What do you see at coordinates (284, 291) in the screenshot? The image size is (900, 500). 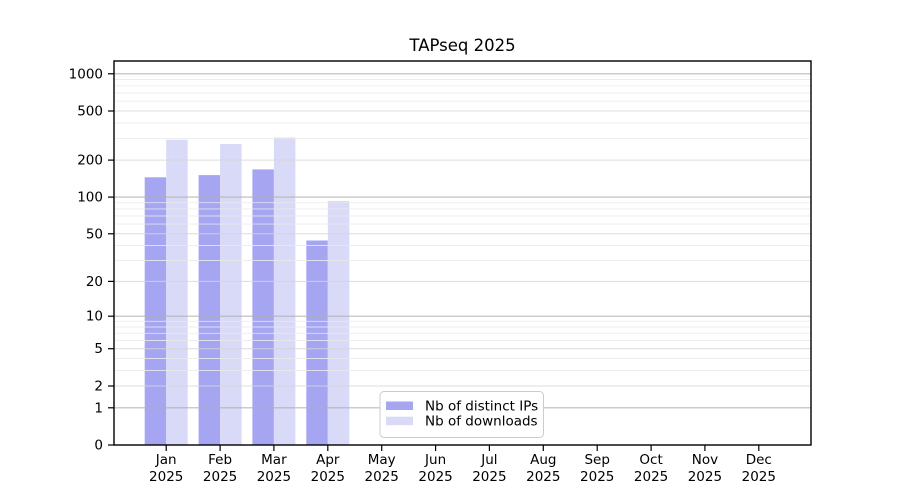 I see `bar-downloads-mar` at bounding box center [284, 291].